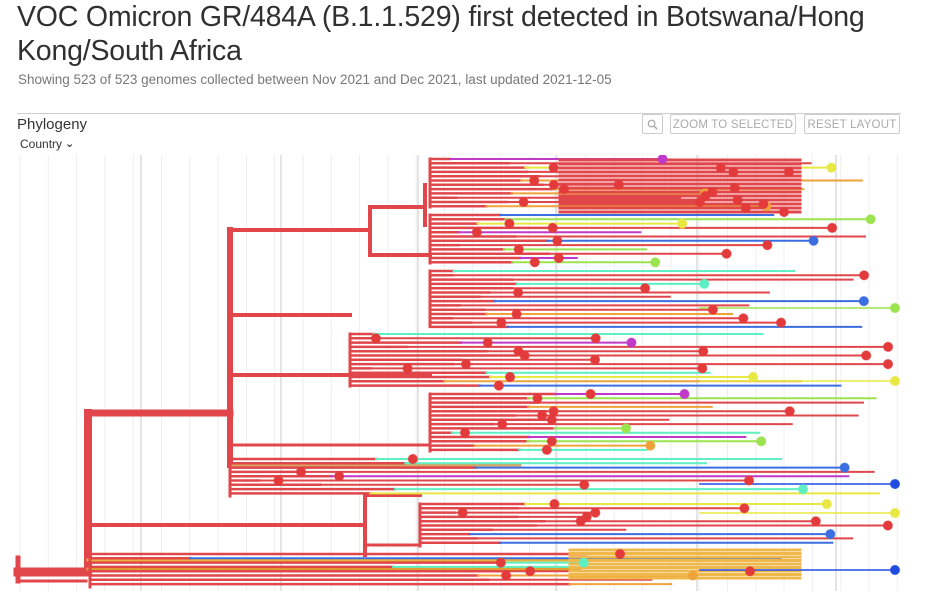  I want to click on color-by-dropdown: Country ⌄, so click(47, 144).